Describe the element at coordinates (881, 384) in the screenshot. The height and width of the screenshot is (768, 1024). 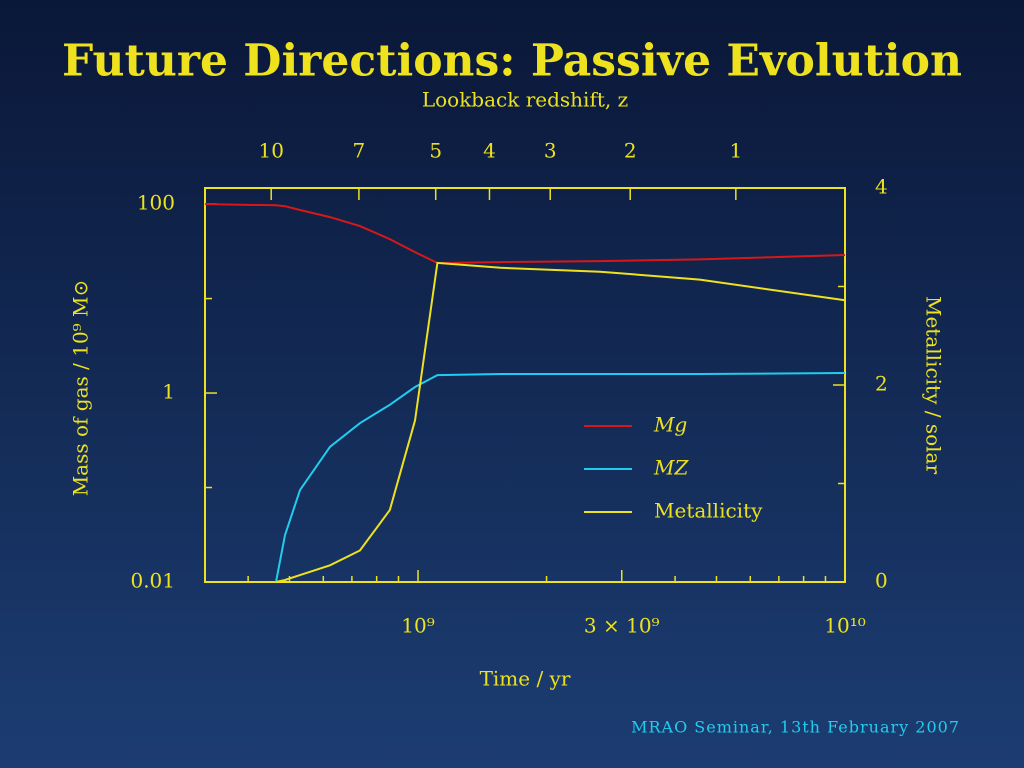
I see `y2-tick-label: 2` at that location.